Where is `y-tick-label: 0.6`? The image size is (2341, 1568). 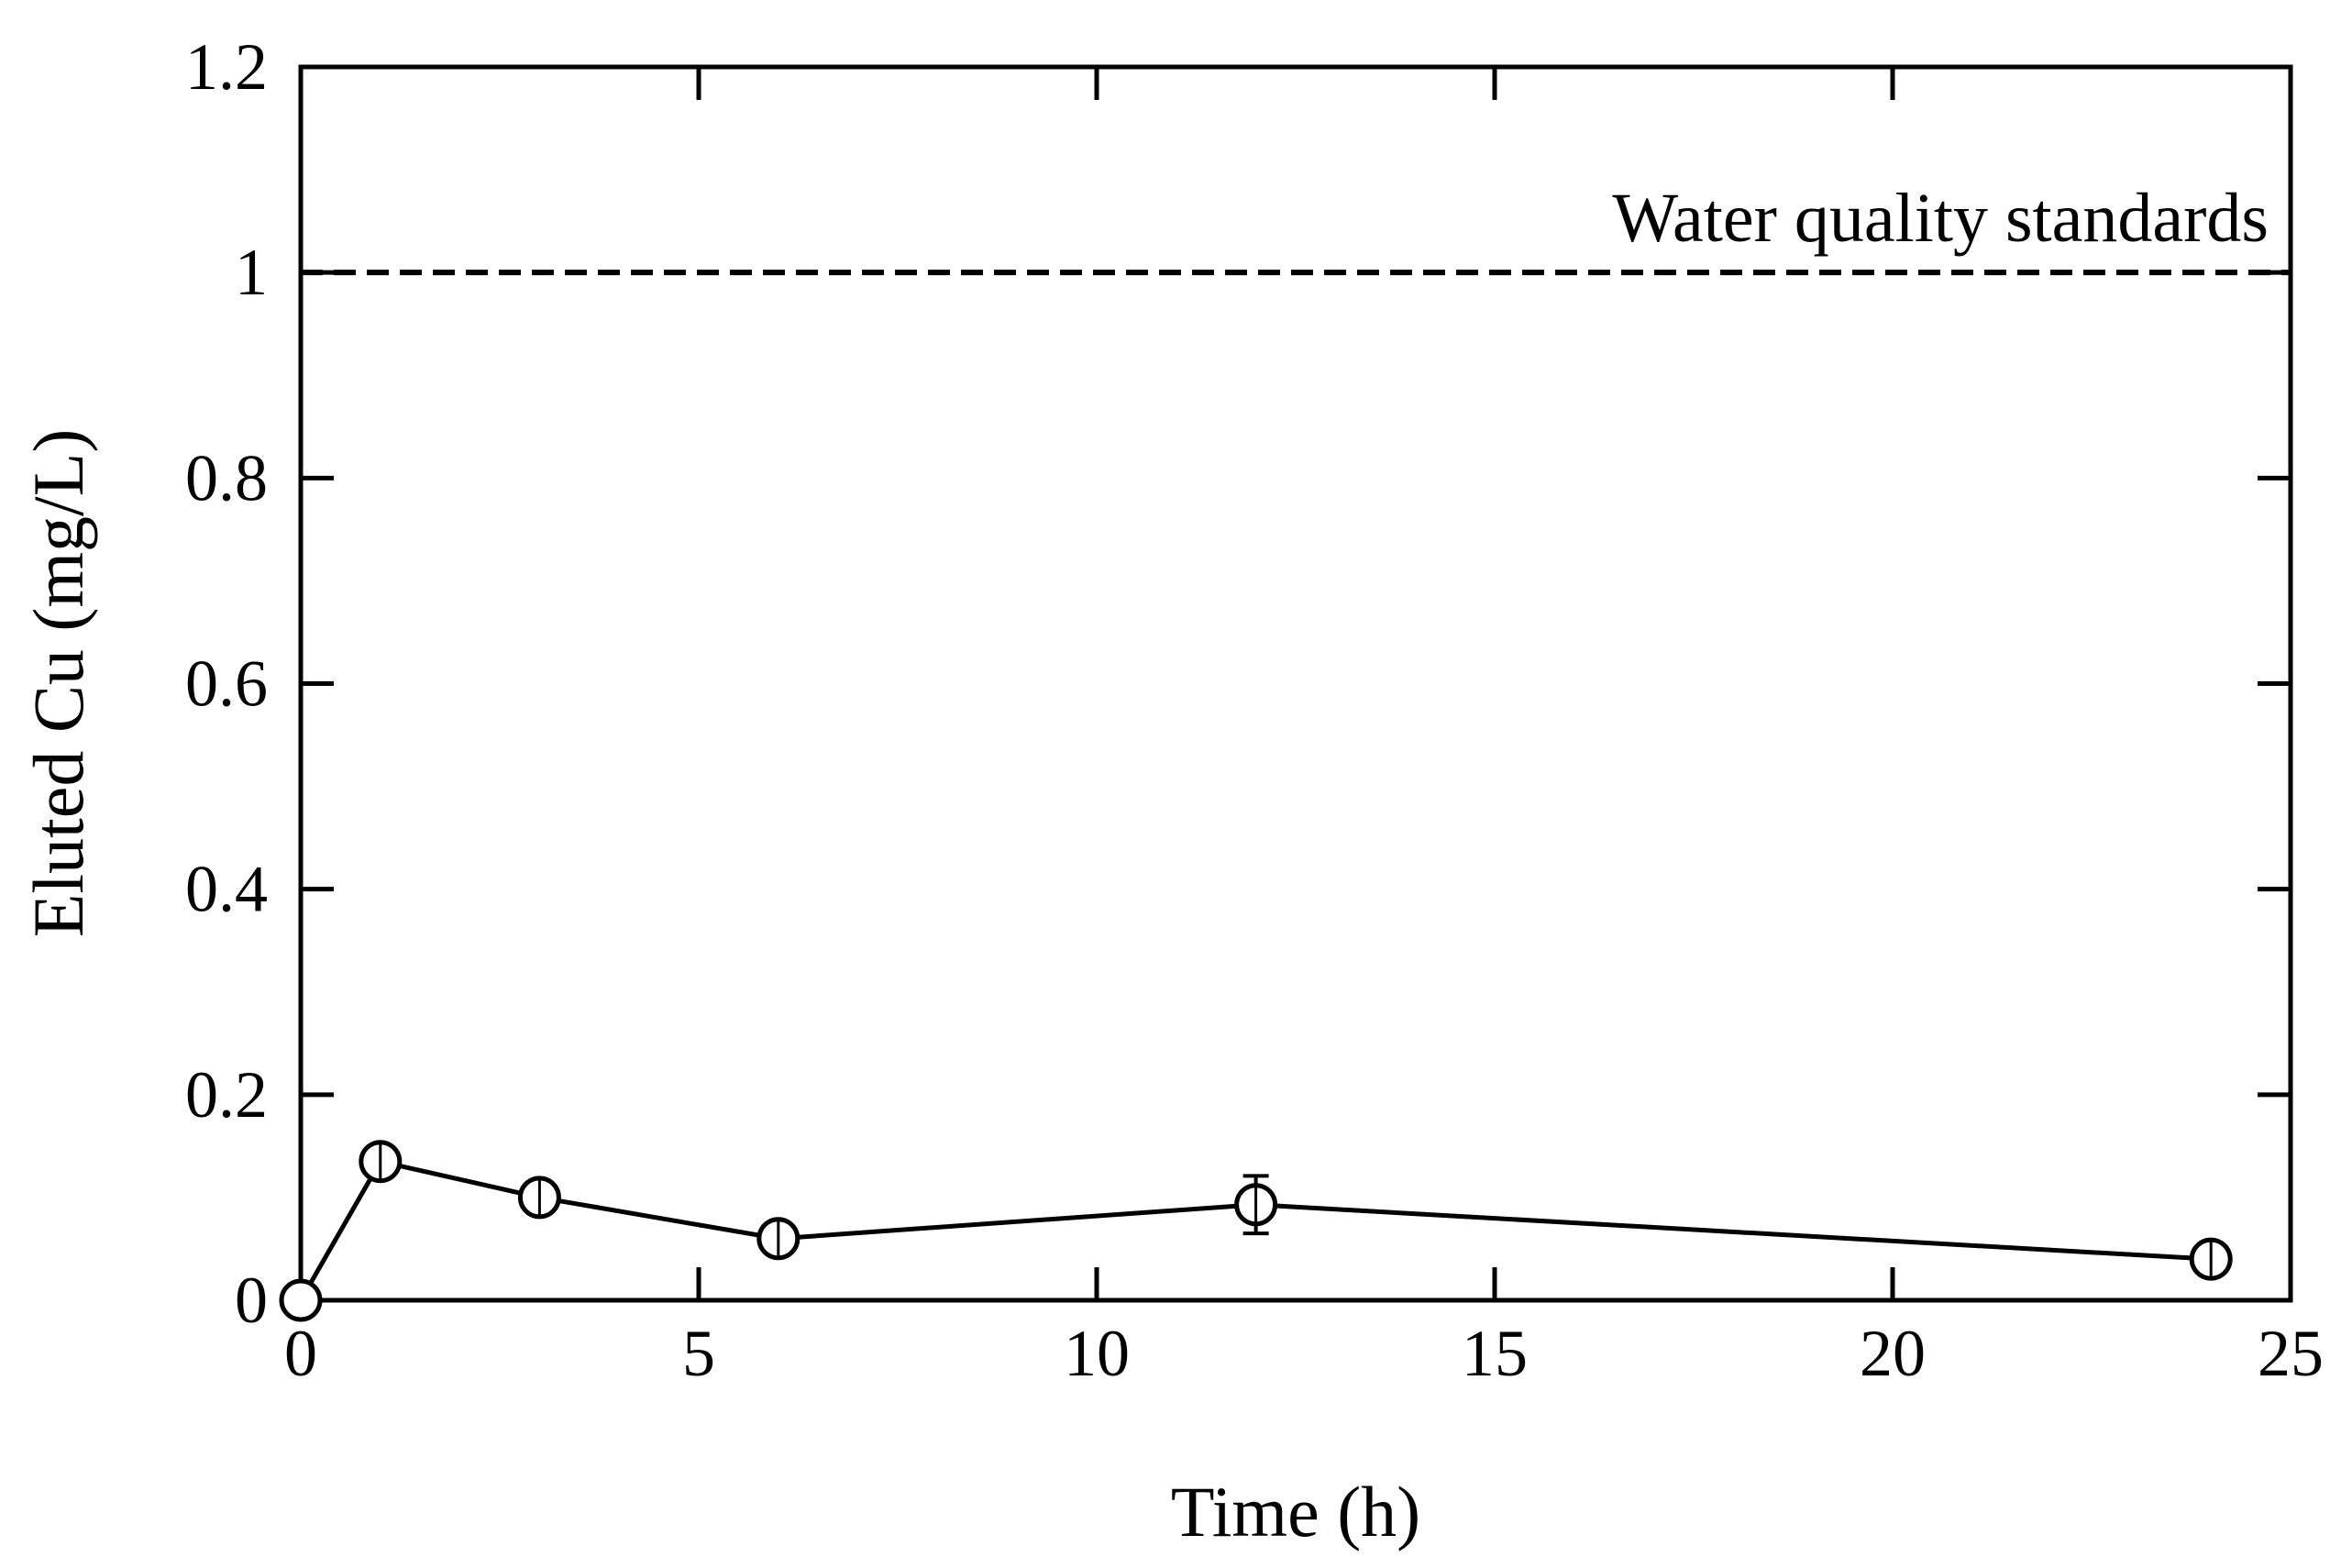 y-tick-label: 0.6 is located at coordinates (226, 684).